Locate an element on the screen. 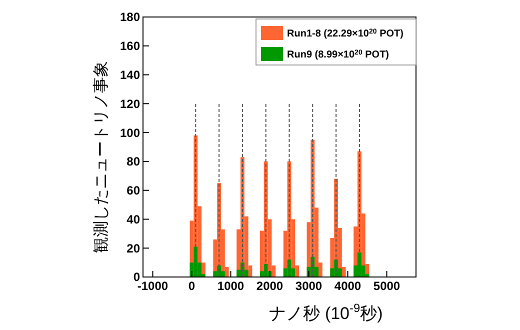  x-tick-label: 5000 is located at coordinates (386, 286).